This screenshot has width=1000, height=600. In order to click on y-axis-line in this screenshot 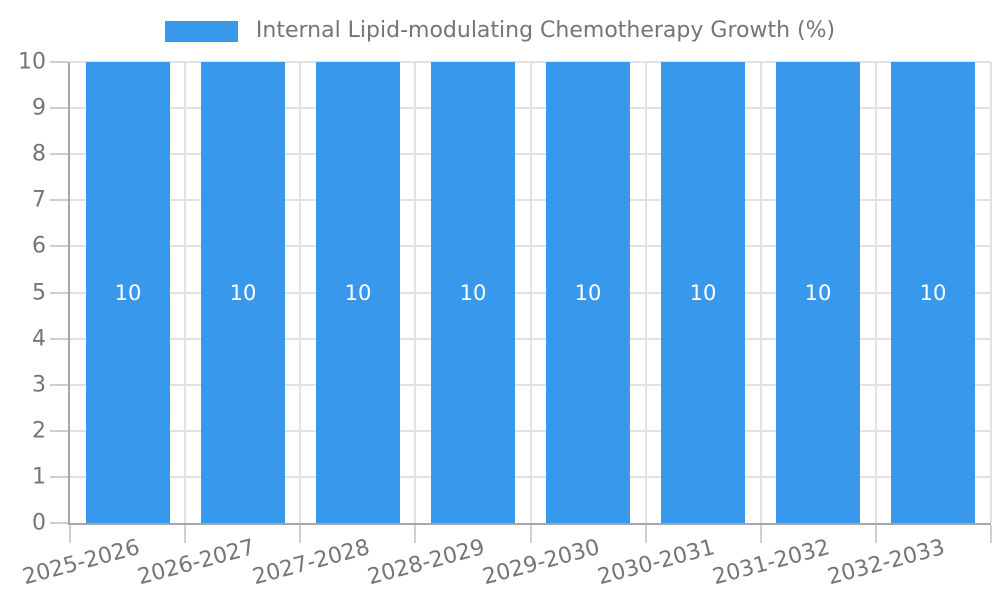, I will do `click(69, 293)`.